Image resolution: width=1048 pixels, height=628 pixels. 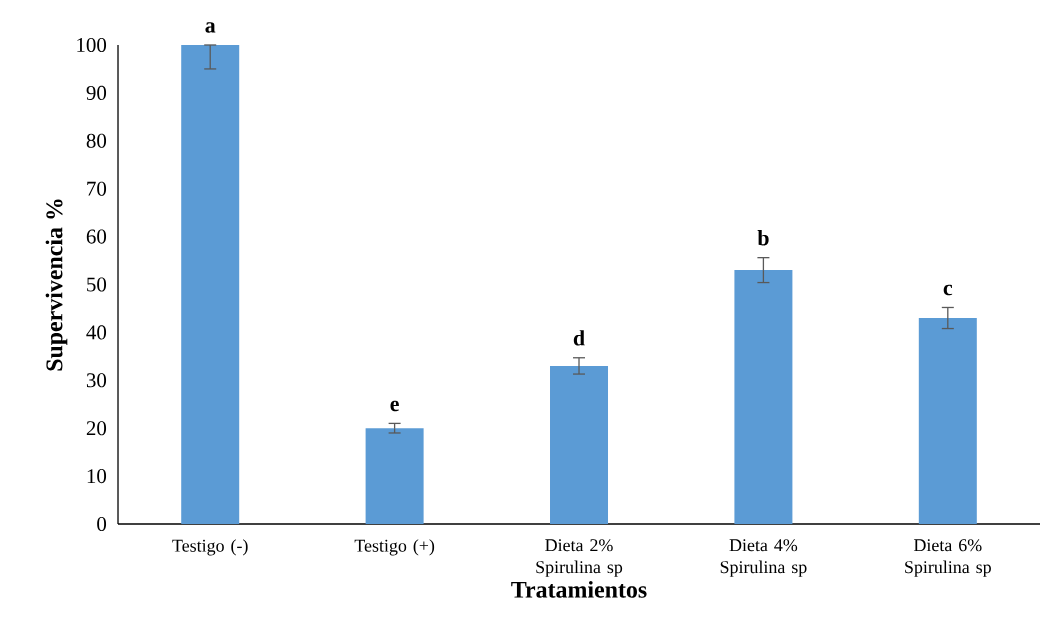 I want to click on y-tick-label: 30, so click(x=96, y=380).